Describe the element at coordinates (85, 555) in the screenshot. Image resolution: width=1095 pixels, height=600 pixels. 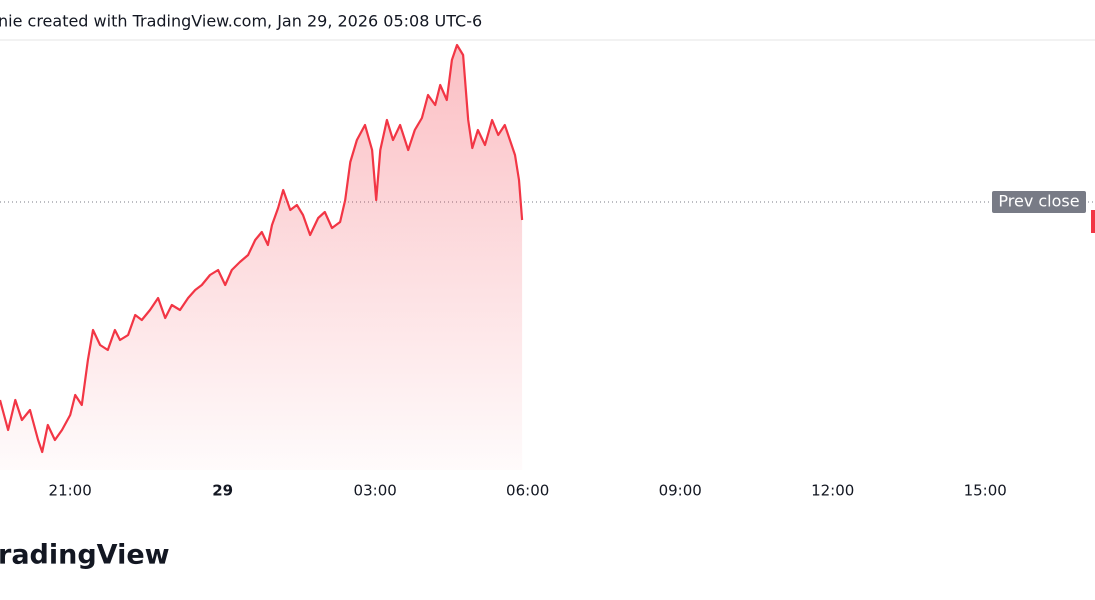
I see `logo: radingView` at that location.